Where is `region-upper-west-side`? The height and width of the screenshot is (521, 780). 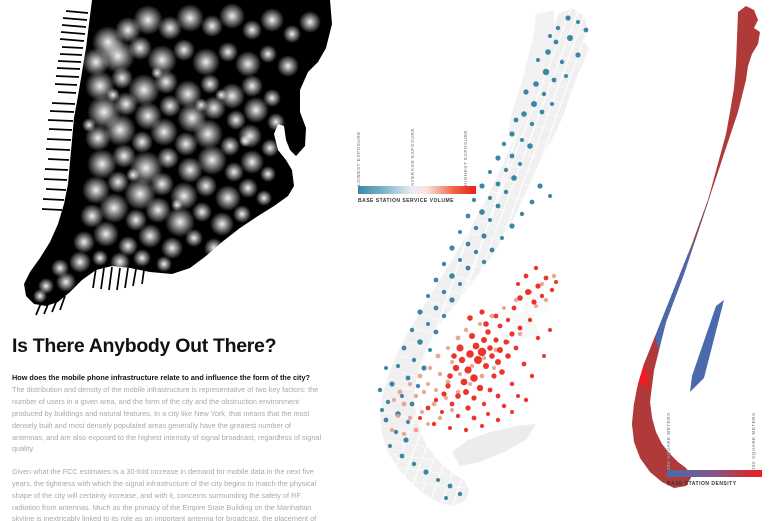 region-upper-west-side is located at coordinates (696, 234).